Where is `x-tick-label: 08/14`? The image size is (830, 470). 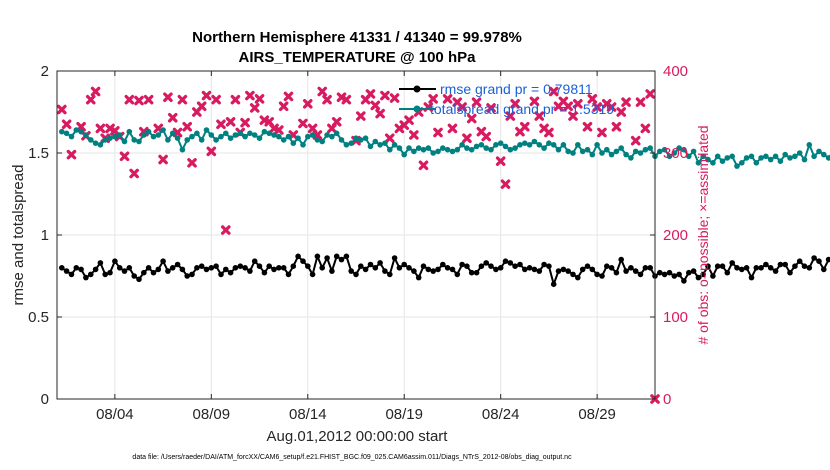
x-tick-label: 08/14 is located at coordinates (308, 414).